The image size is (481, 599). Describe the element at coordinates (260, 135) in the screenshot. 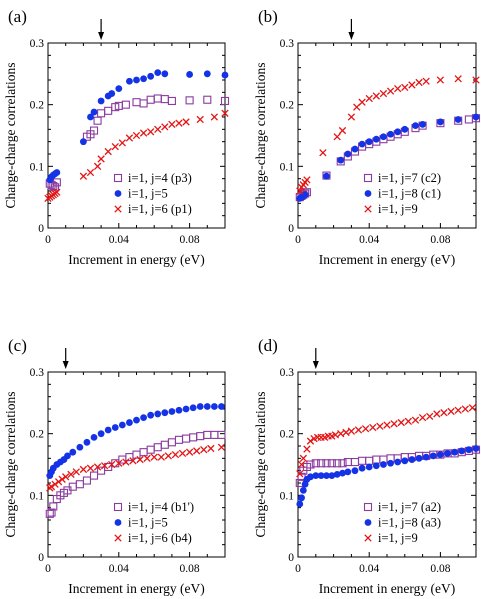

I see `y-axis-label: Charge-charge correlations` at that location.